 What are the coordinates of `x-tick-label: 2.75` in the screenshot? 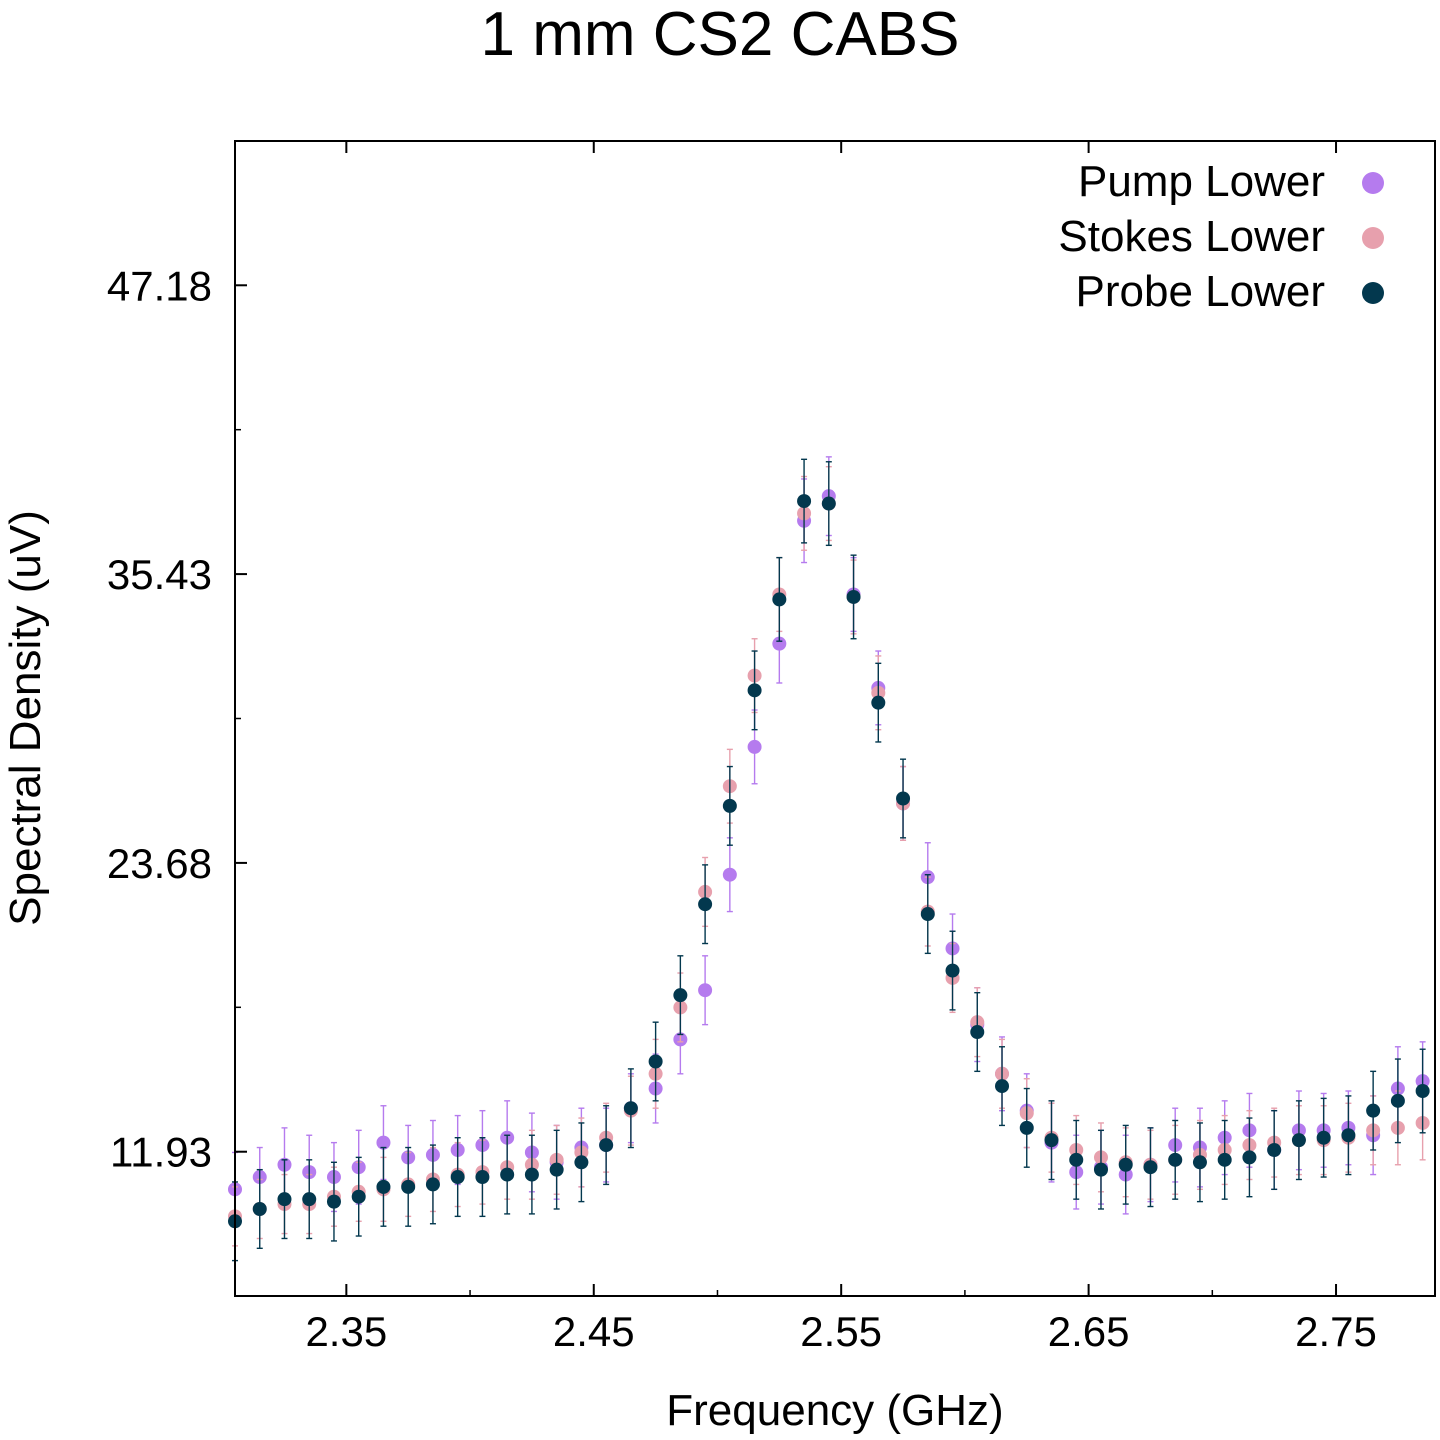 It's located at (1336, 1331).